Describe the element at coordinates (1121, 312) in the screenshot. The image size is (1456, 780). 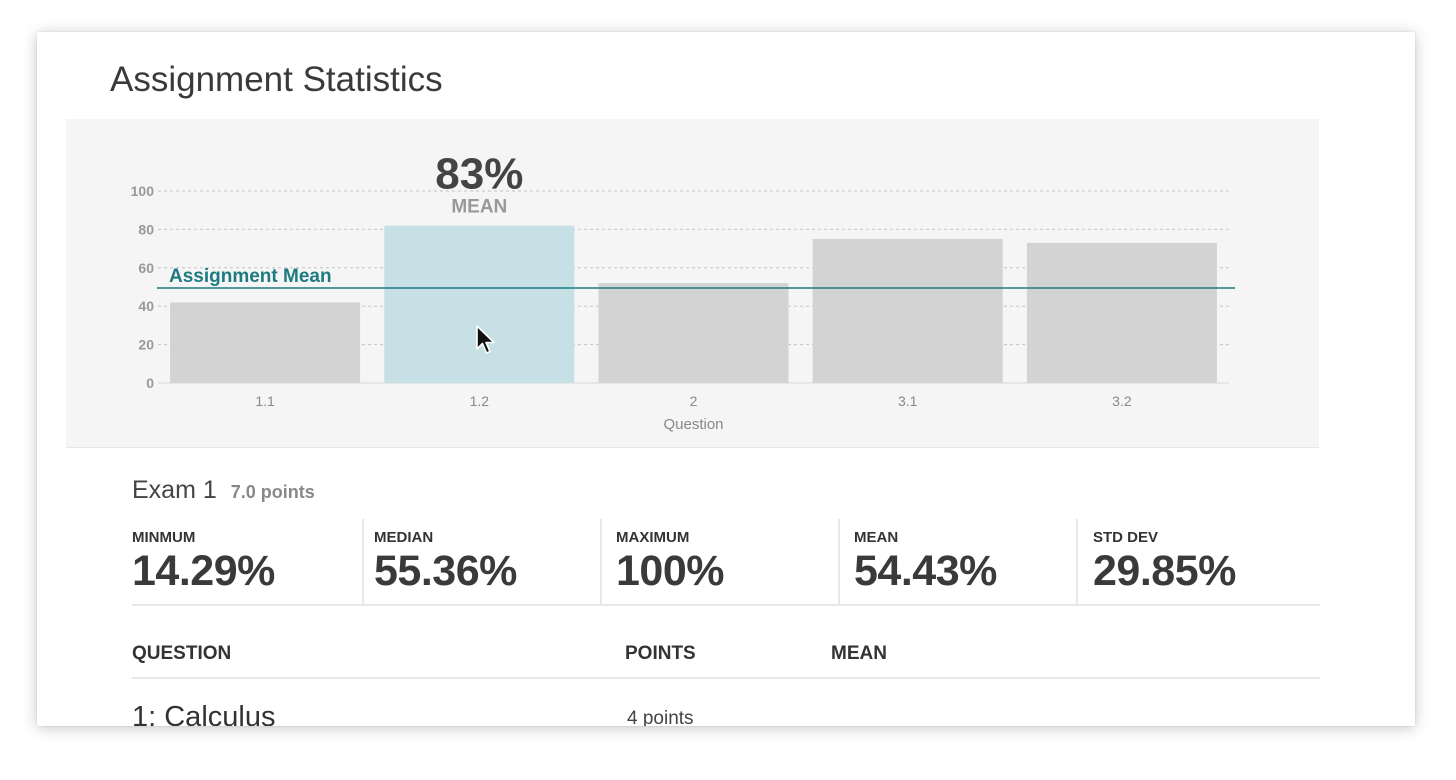
I see `bar-3.2` at that location.